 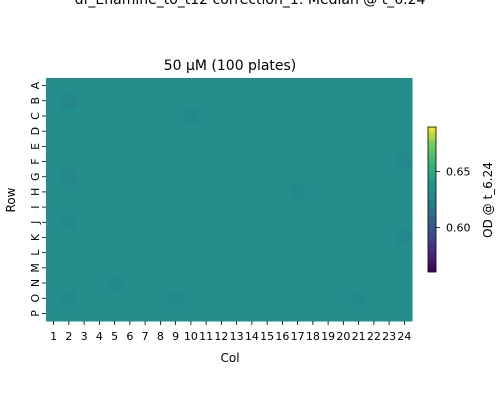 I want to click on heatmap-cell-H22, so click(x=374, y=192).